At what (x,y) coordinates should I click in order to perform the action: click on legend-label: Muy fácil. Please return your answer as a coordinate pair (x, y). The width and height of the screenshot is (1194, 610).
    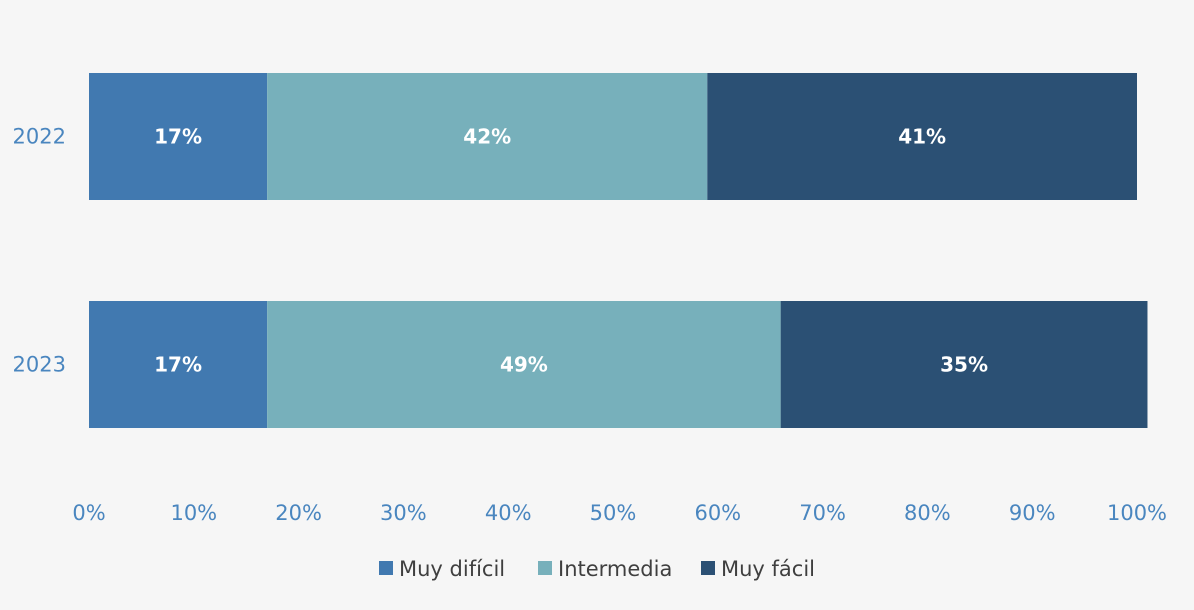
    Looking at the image, I should click on (768, 569).